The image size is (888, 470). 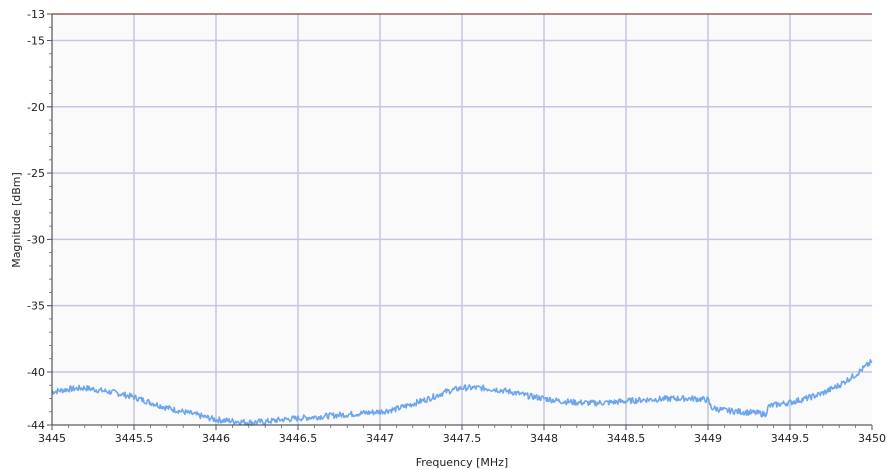 What do you see at coordinates (216, 438) in the screenshot?
I see `x-tick-label: 3446` at bounding box center [216, 438].